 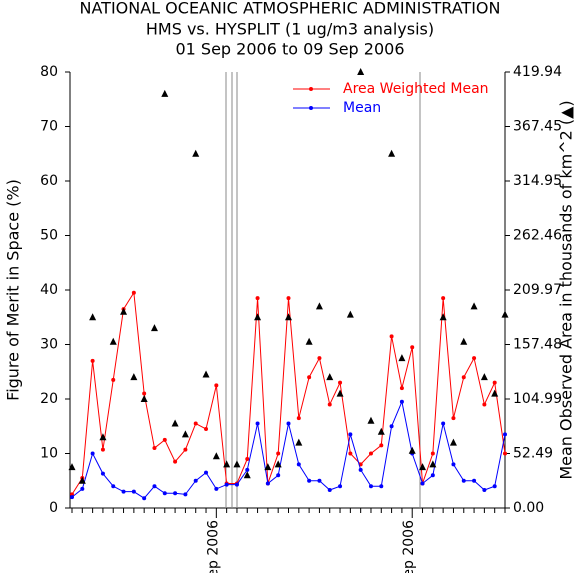 What do you see at coordinates (528, 508) in the screenshot?
I see `y2-tick-label: 0.00` at bounding box center [528, 508].